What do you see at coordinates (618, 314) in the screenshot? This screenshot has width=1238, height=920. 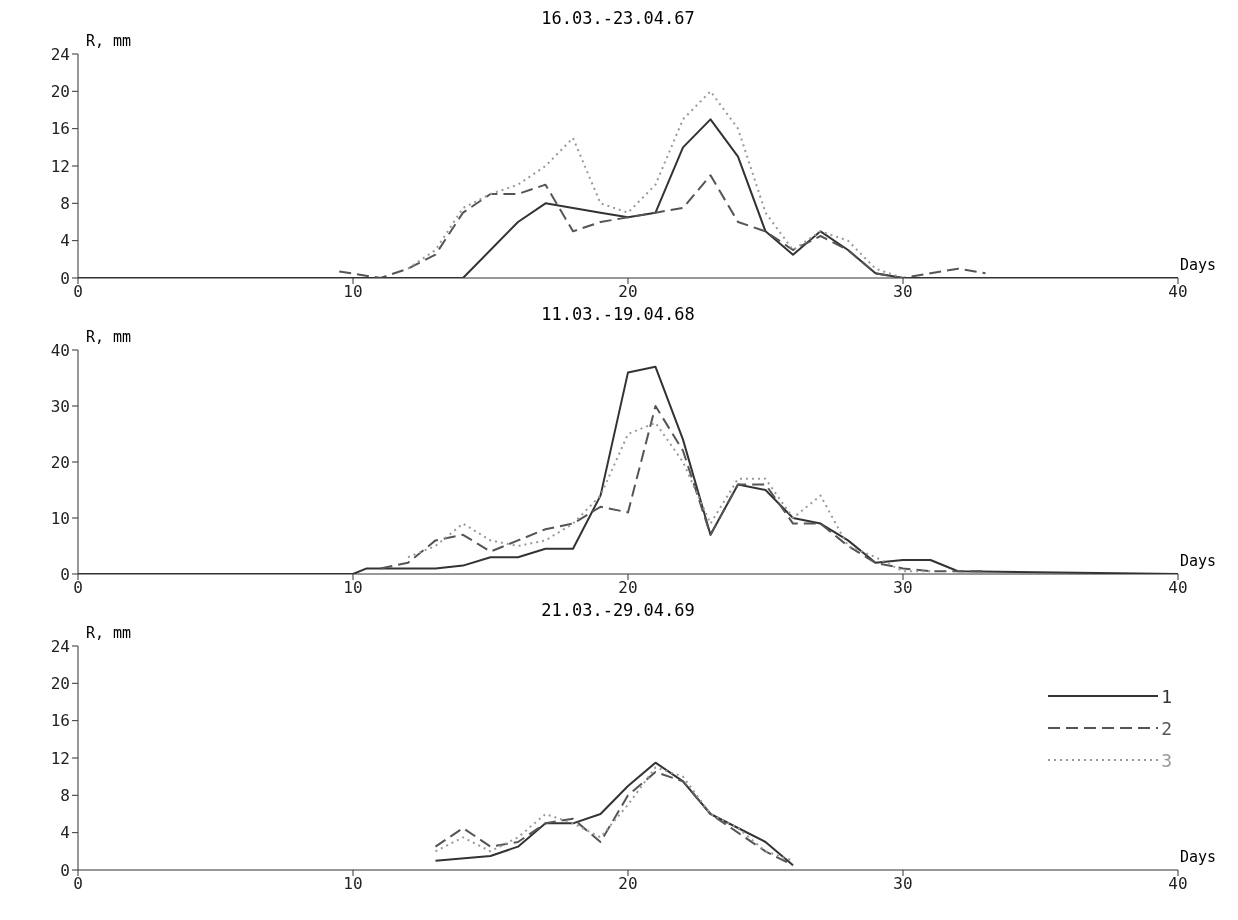 I see `chart-title: 11.03.-19.04.68` at bounding box center [618, 314].